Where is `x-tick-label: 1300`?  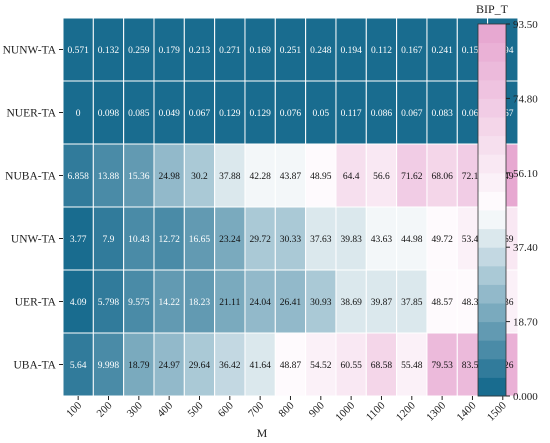
x-tick-label: 1300 is located at coordinates (436, 411).